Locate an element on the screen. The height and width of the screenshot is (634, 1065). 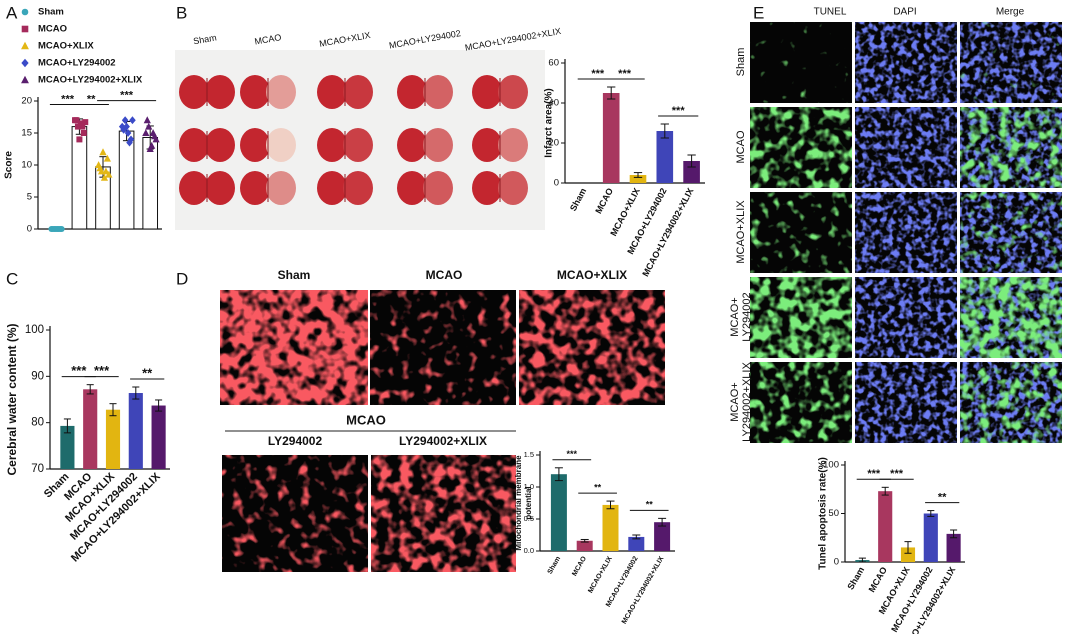
y-tick-label: 40 is located at coordinates (553, 103).